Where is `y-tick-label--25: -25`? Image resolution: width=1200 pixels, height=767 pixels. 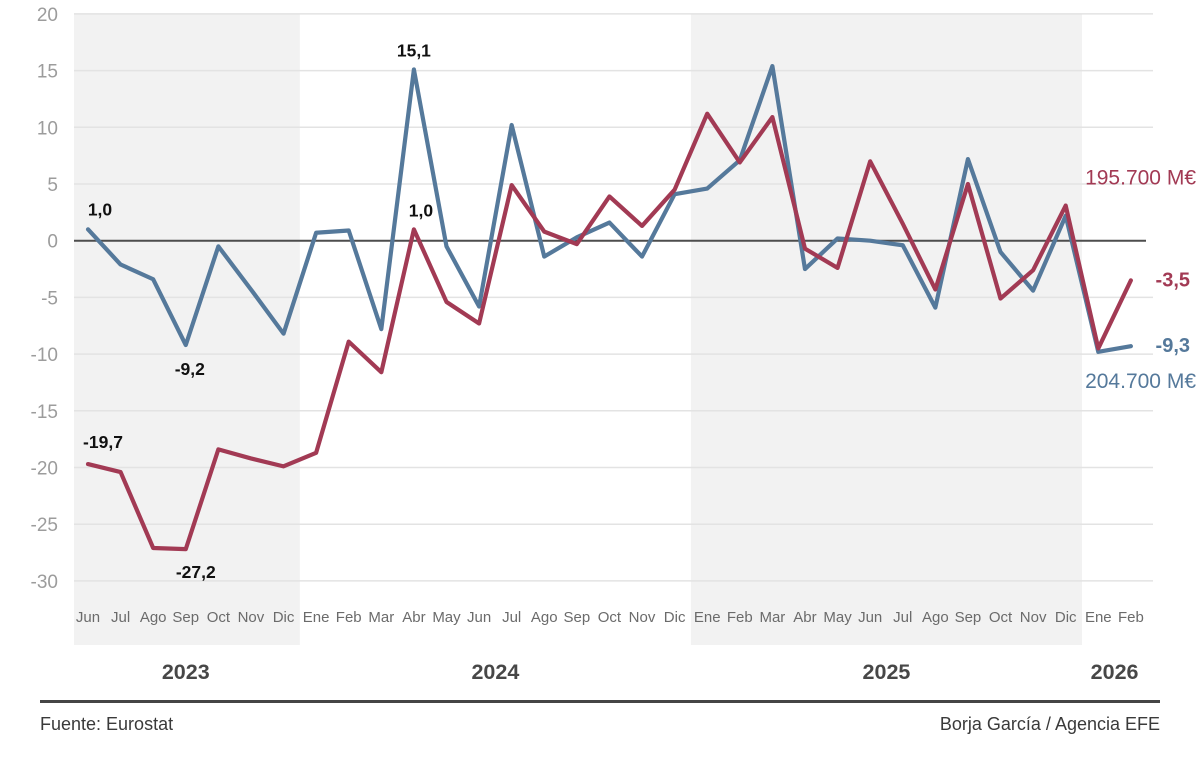 y-tick-label--25: -25 is located at coordinates (44, 525).